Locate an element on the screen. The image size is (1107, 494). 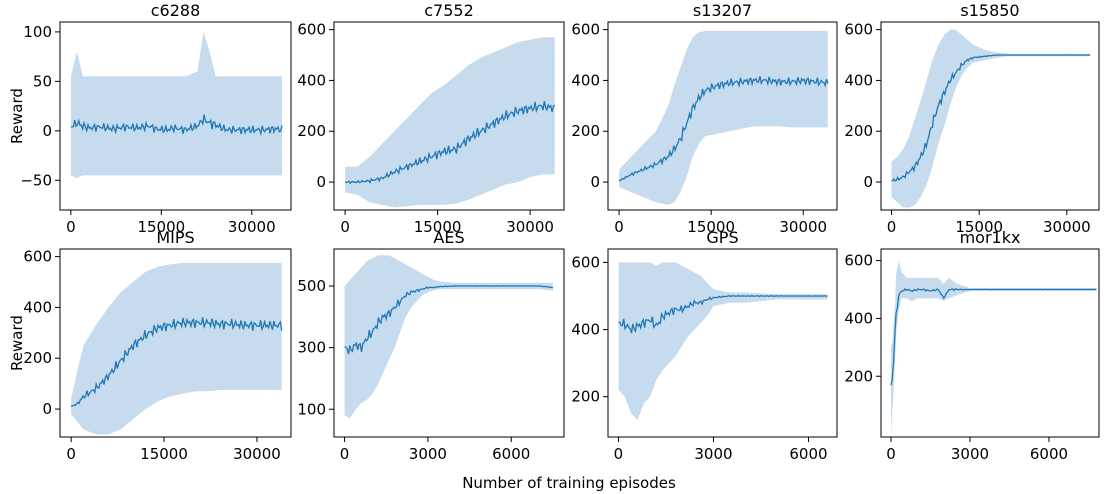
mean-line-s13207 is located at coordinates (723, 129).